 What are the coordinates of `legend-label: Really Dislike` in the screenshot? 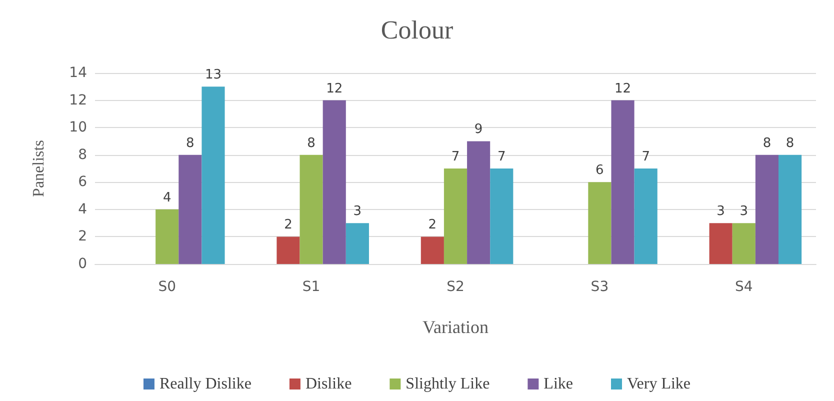 It's located at (205, 384).